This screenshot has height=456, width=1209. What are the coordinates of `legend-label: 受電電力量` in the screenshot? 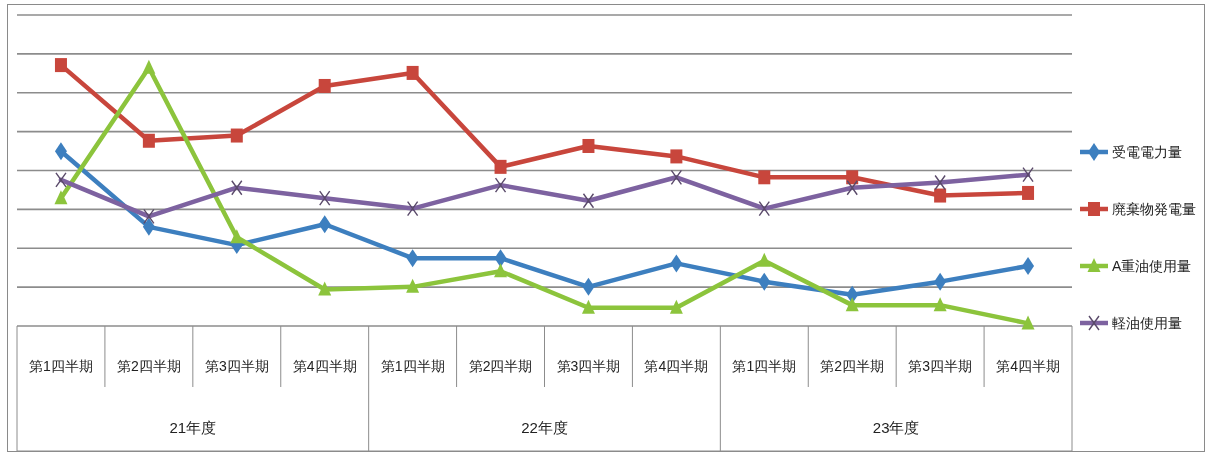 It's located at (1147, 152).